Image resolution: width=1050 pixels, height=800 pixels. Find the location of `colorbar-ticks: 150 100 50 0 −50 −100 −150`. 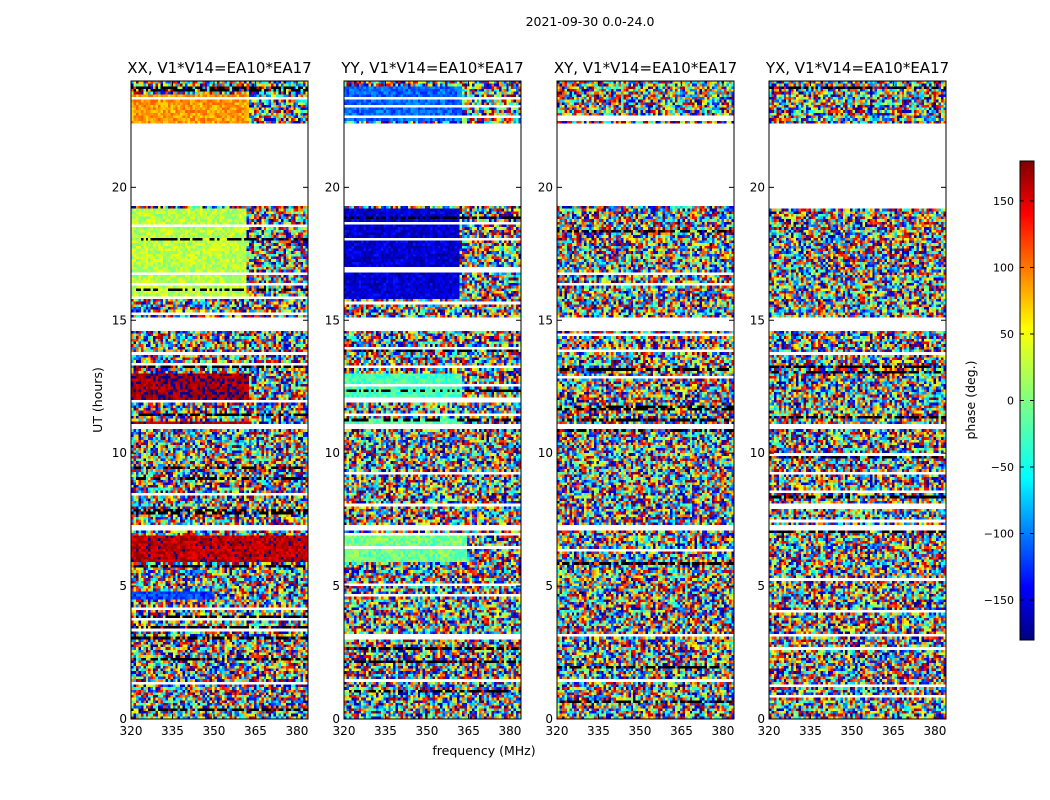

colorbar-ticks: 150 100 50 0 −50 −100 −150 is located at coordinates (1009, 401).